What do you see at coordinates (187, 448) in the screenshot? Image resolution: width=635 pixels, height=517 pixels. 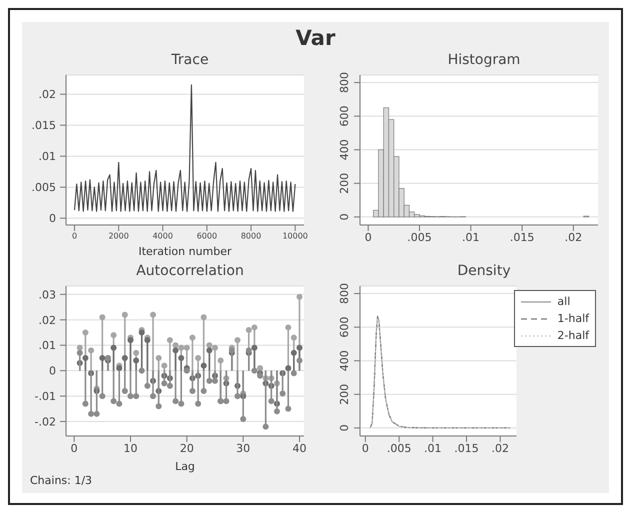 I see `x-tick-label: 20` at bounding box center [187, 448].